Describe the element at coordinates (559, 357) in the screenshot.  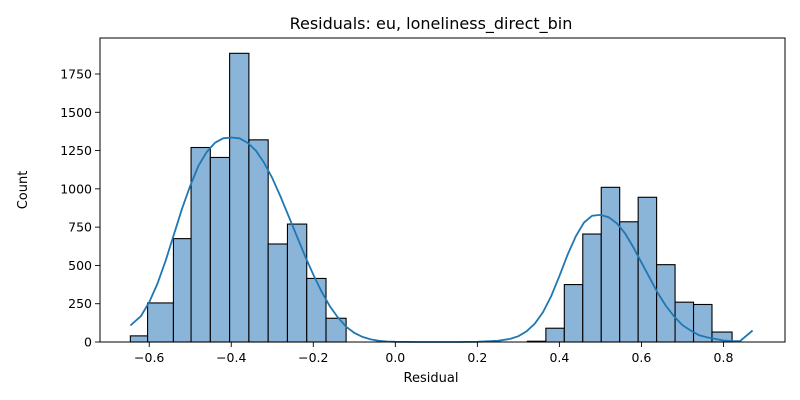
I see `x-tick-label: 0.4` at that location.